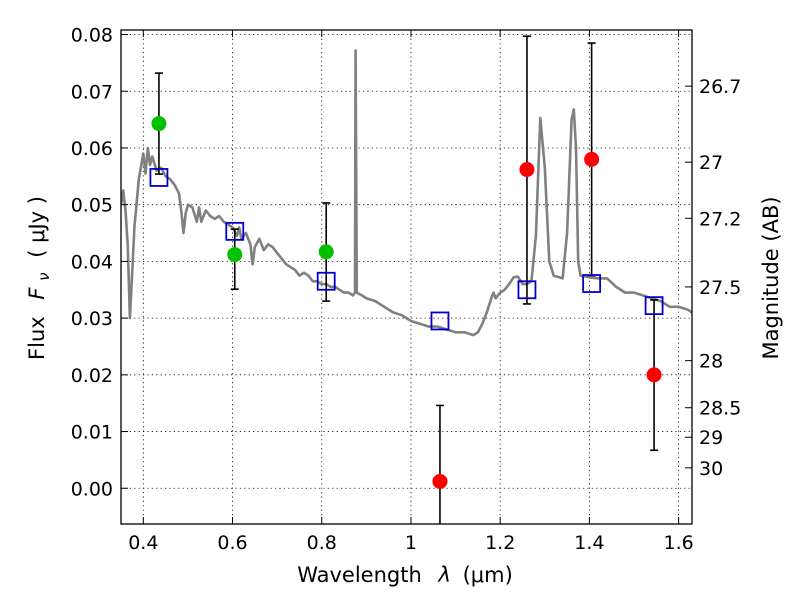 This screenshot has height=600, width=800. I want to click on y-tick-label: 0.07, so click(92, 92).